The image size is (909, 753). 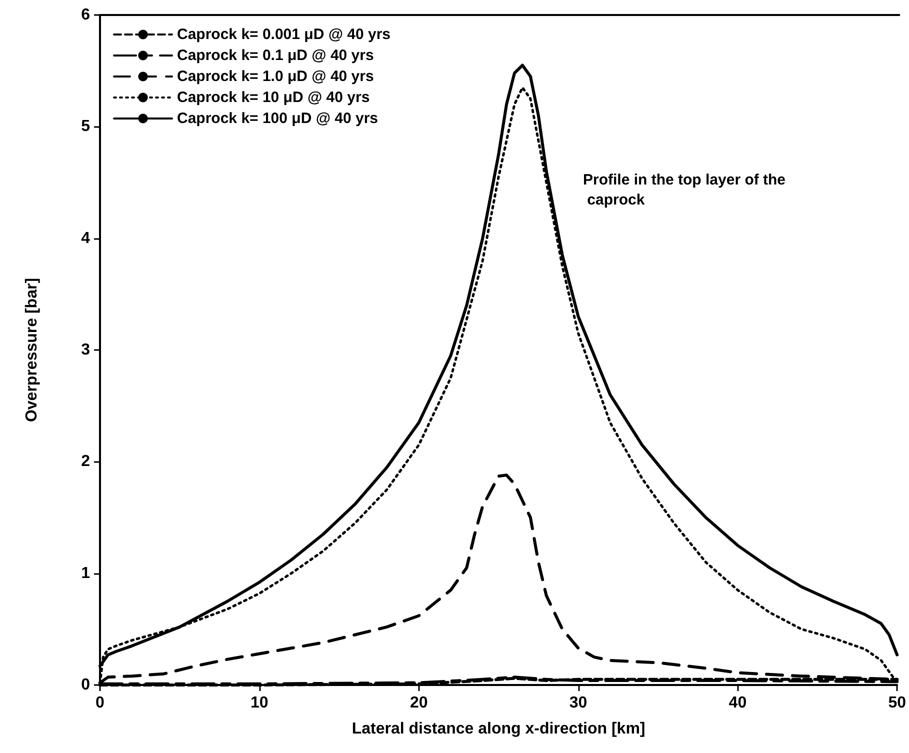 I want to click on x-tick-label: 10, so click(x=259, y=703).